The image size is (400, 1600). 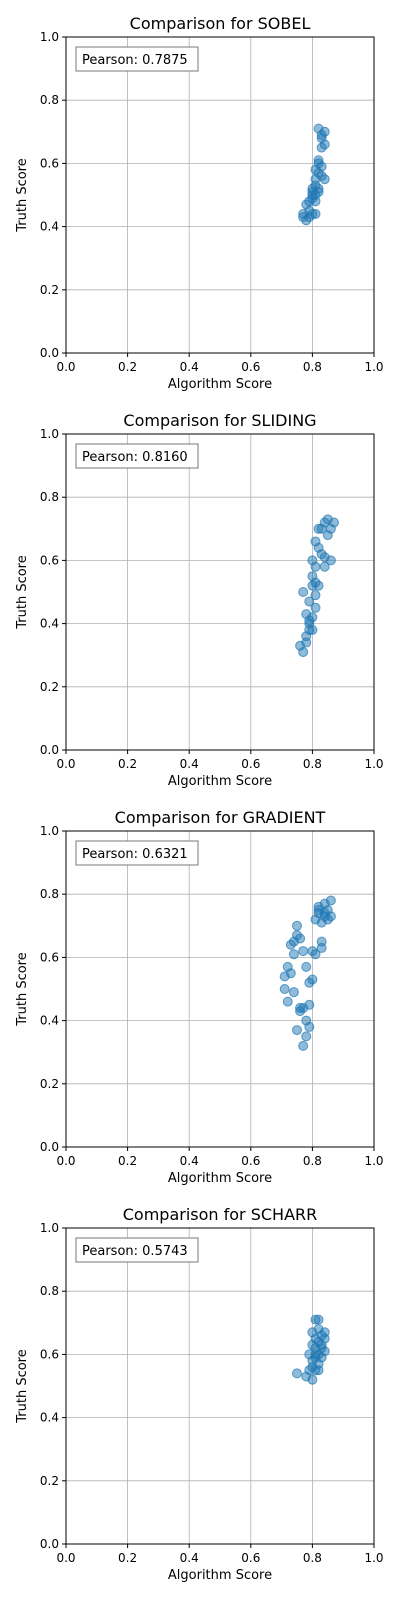 What do you see at coordinates (220, 23) in the screenshot?
I see `chart-title: Comparison for SOBEL` at bounding box center [220, 23].